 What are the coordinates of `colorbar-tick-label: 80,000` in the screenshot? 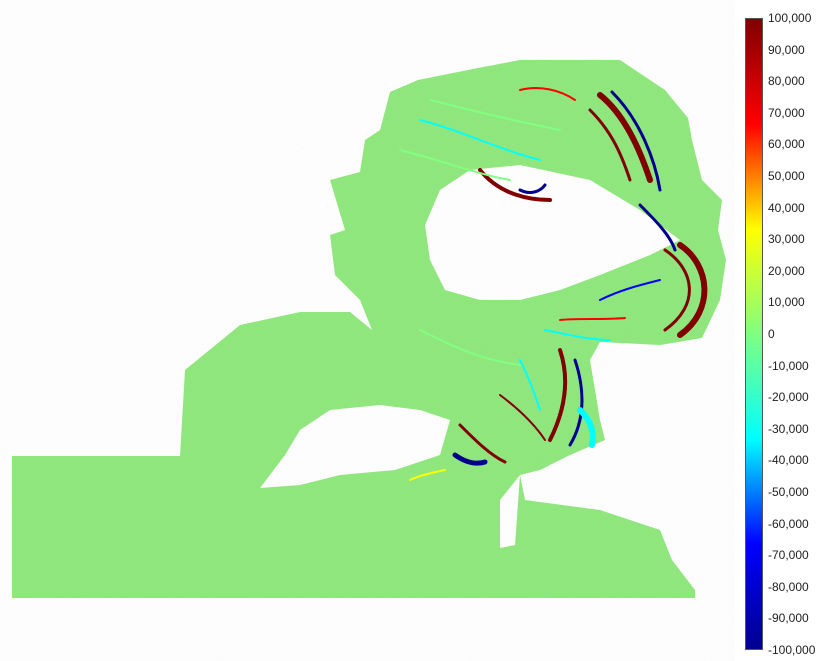 It's located at (786, 81).